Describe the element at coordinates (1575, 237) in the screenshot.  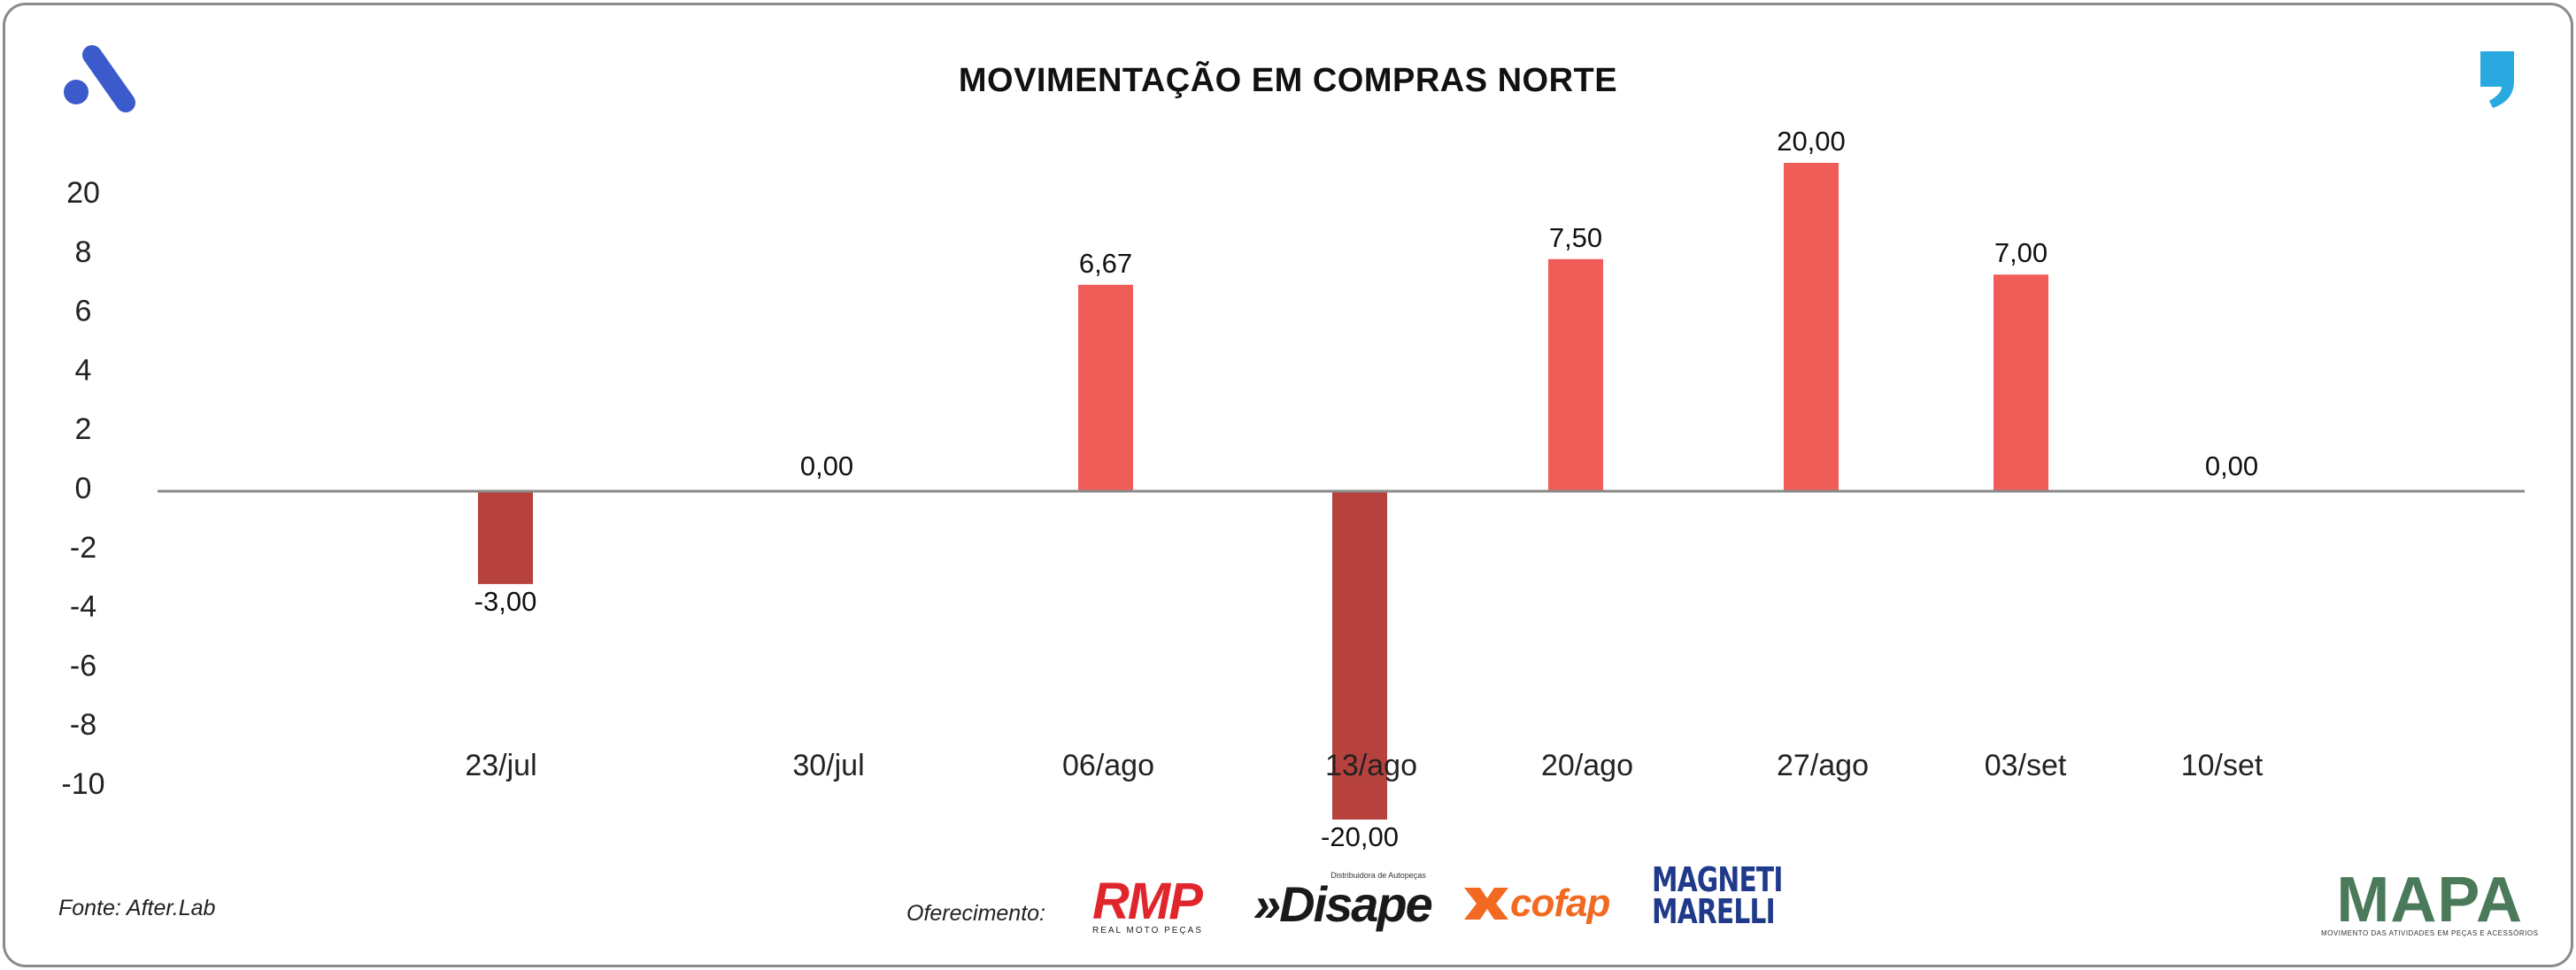
I see `data-label: 7,50` at that location.